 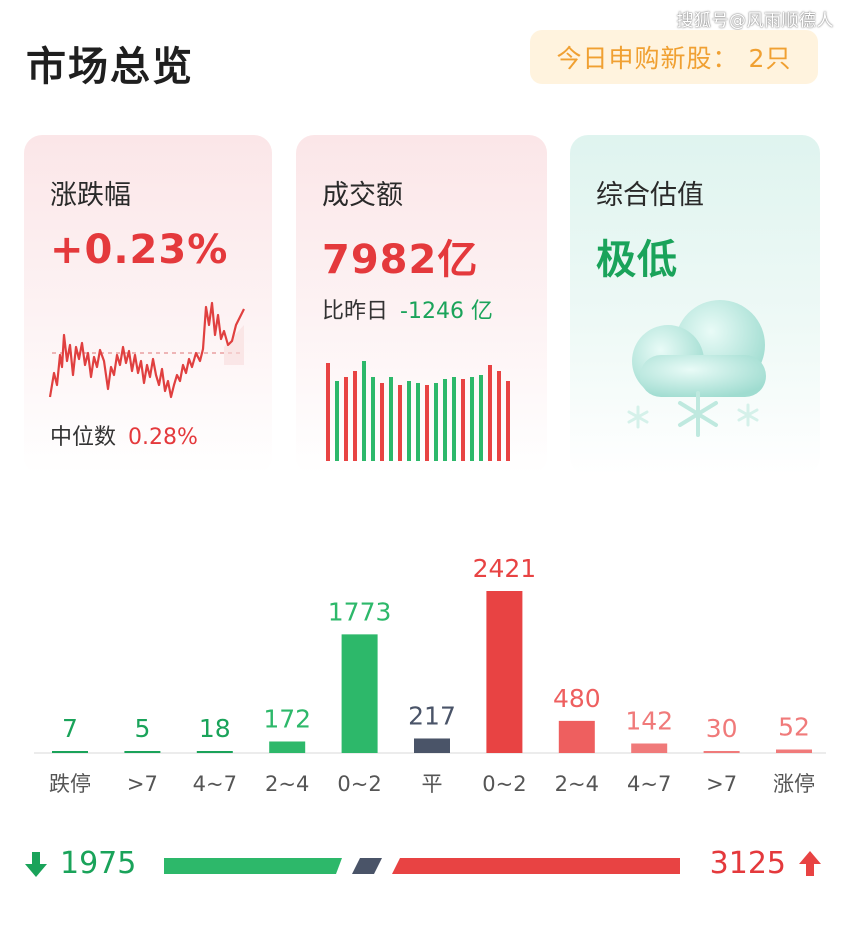 I want to click on volume-value: 7982亿, so click(x=400, y=260).